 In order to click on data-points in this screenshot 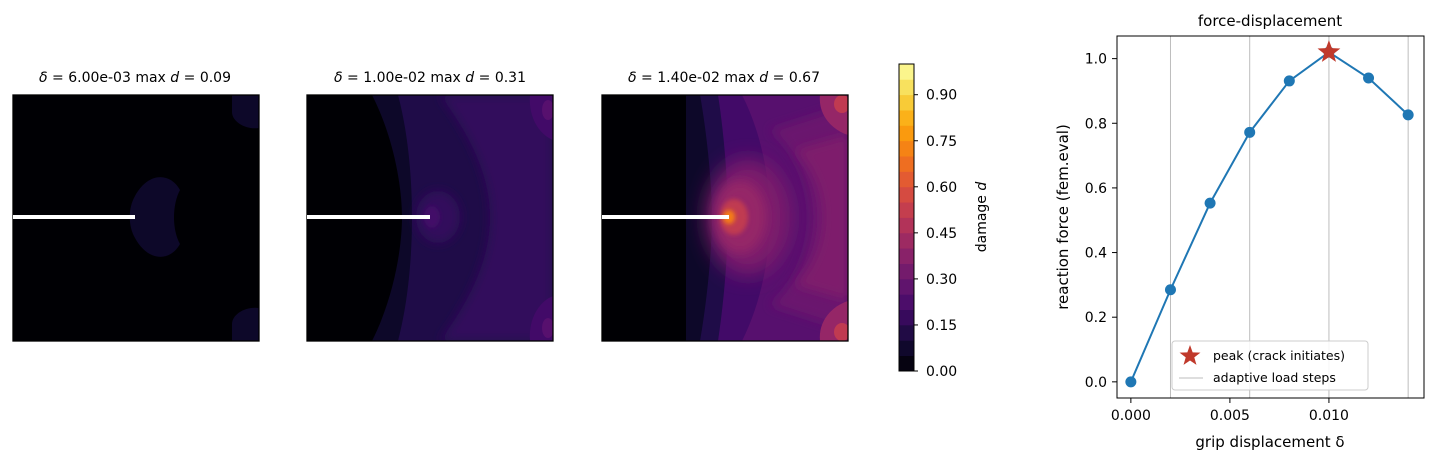, I will do `click(1269, 217)`.